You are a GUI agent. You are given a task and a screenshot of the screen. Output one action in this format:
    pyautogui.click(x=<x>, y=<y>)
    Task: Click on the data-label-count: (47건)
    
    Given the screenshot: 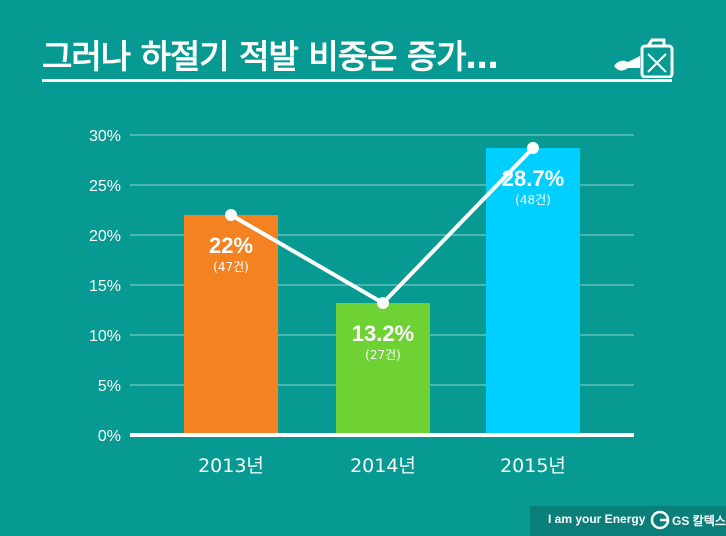 What is the action you would take?
    pyautogui.click(x=231, y=267)
    